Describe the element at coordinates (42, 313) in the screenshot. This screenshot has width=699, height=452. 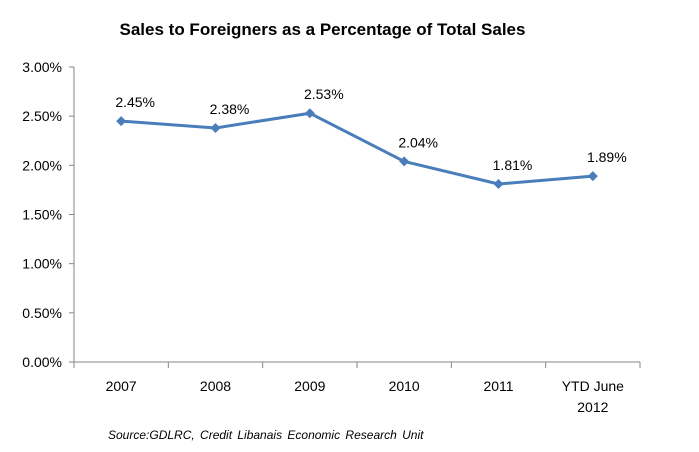
I see `y-tick-label: 0.50%` at that location.